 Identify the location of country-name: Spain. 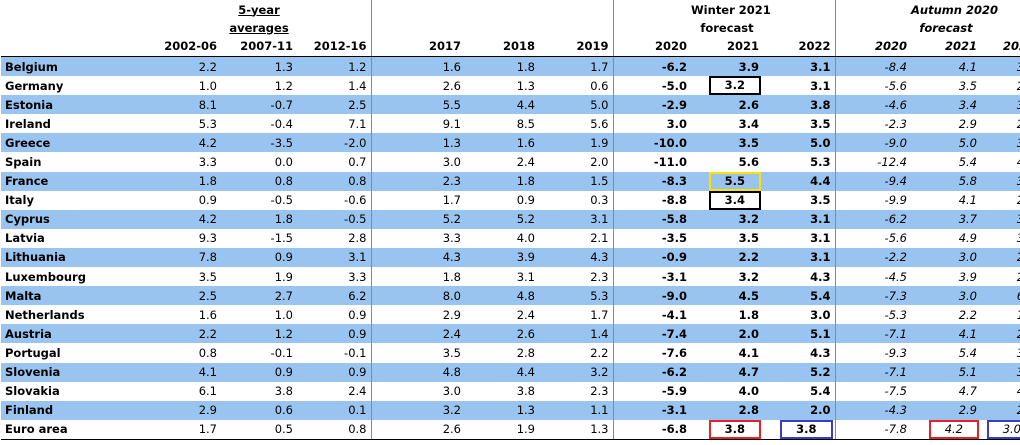
(23, 162).